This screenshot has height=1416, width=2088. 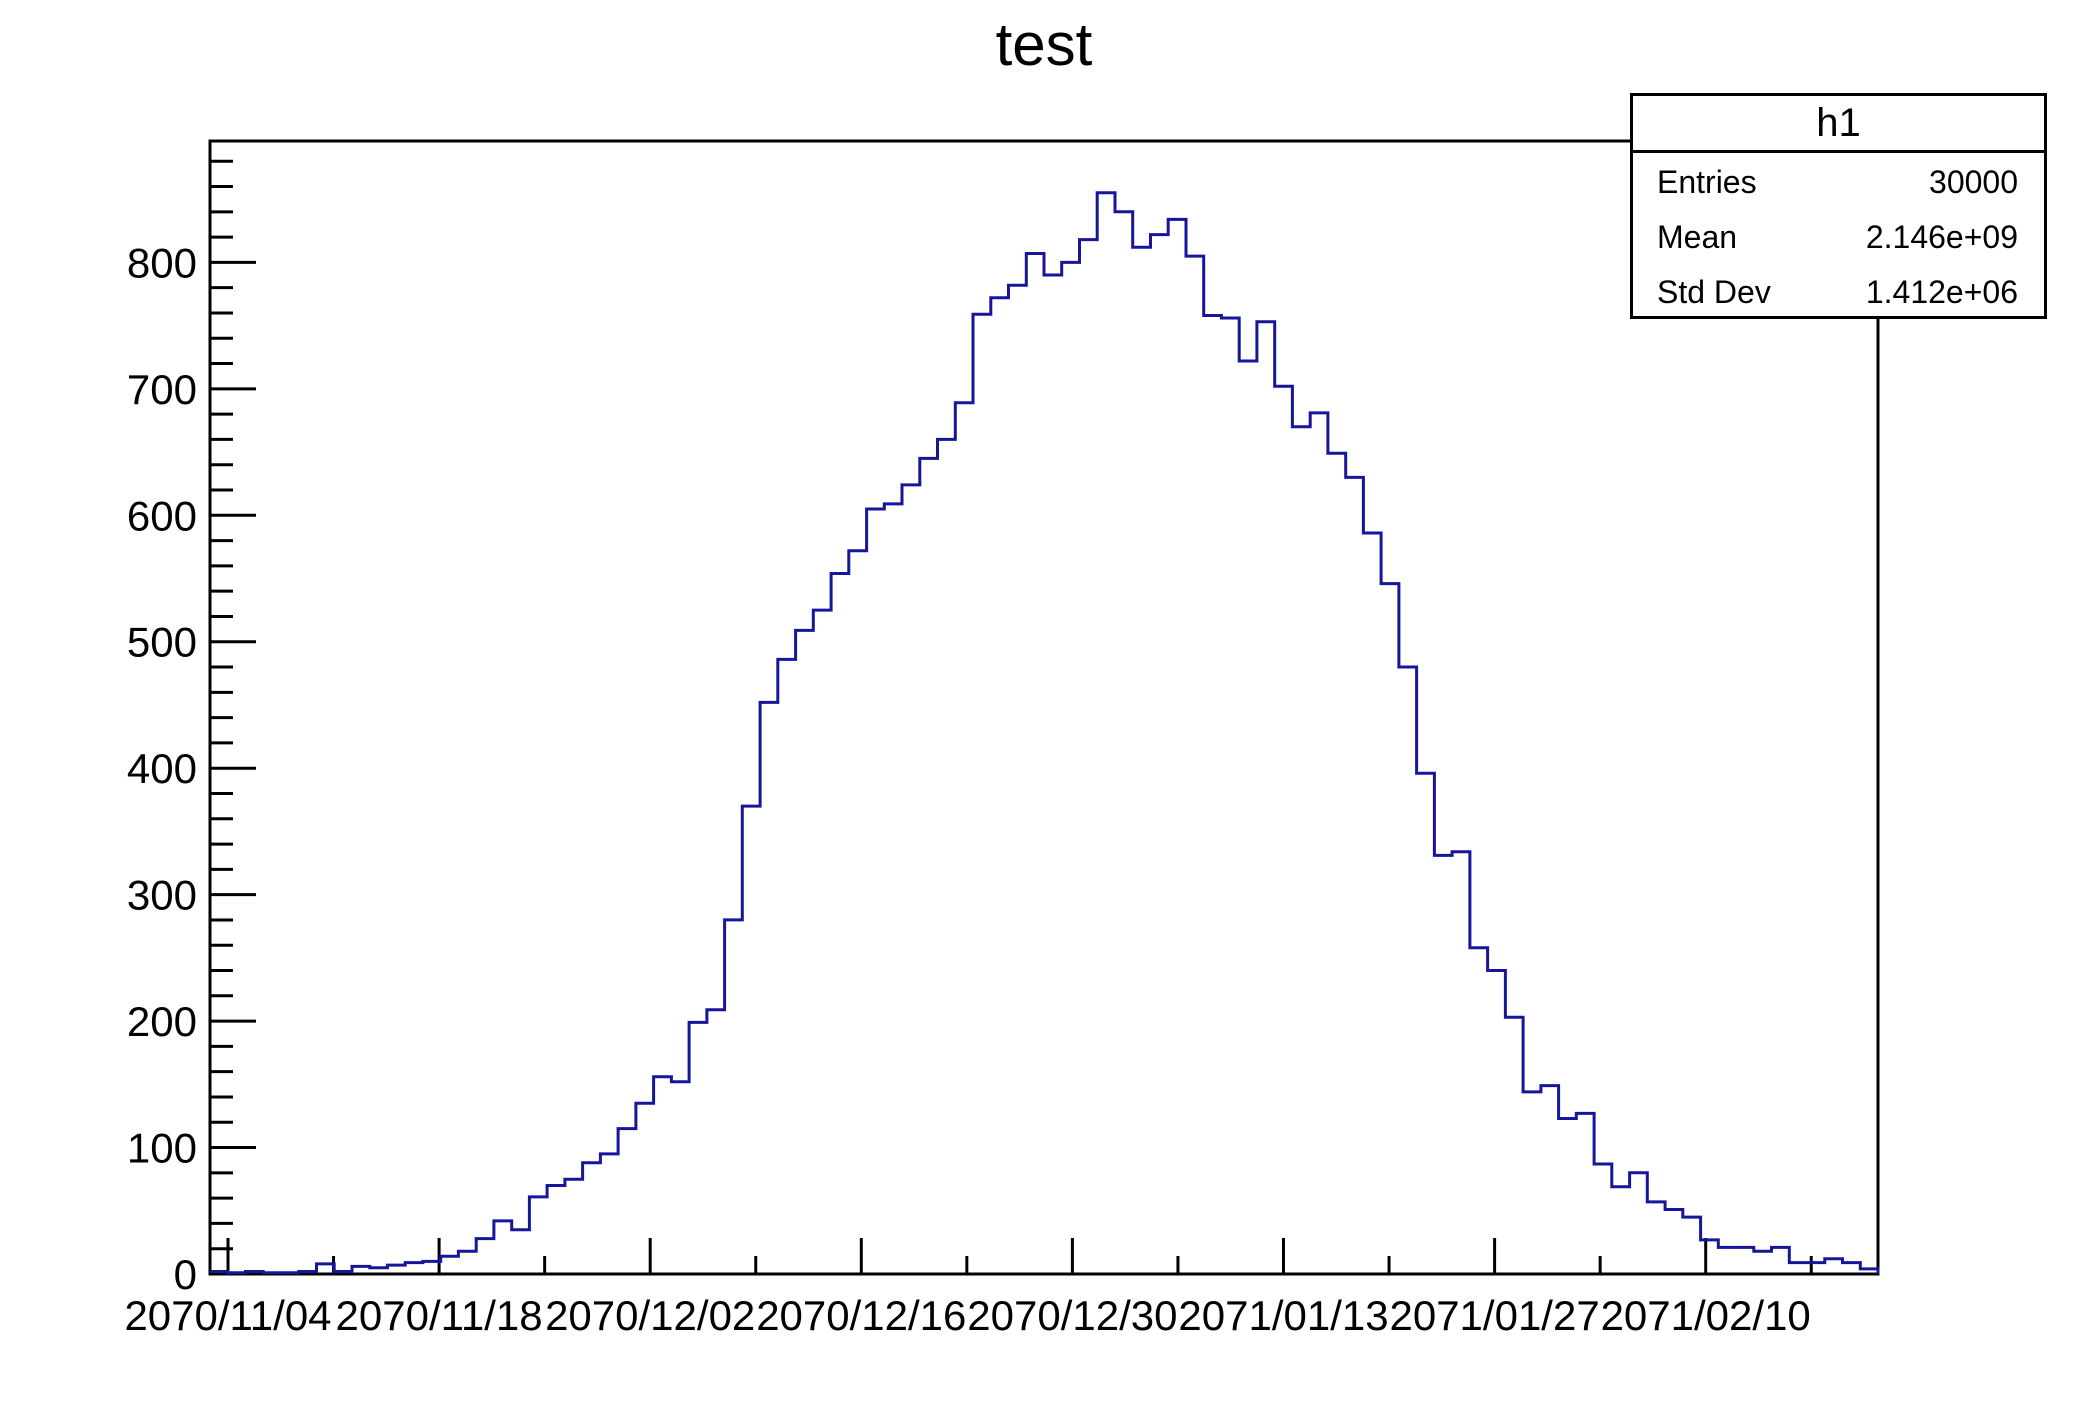 I want to click on y-tick-label: 400, so click(x=162, y=768).